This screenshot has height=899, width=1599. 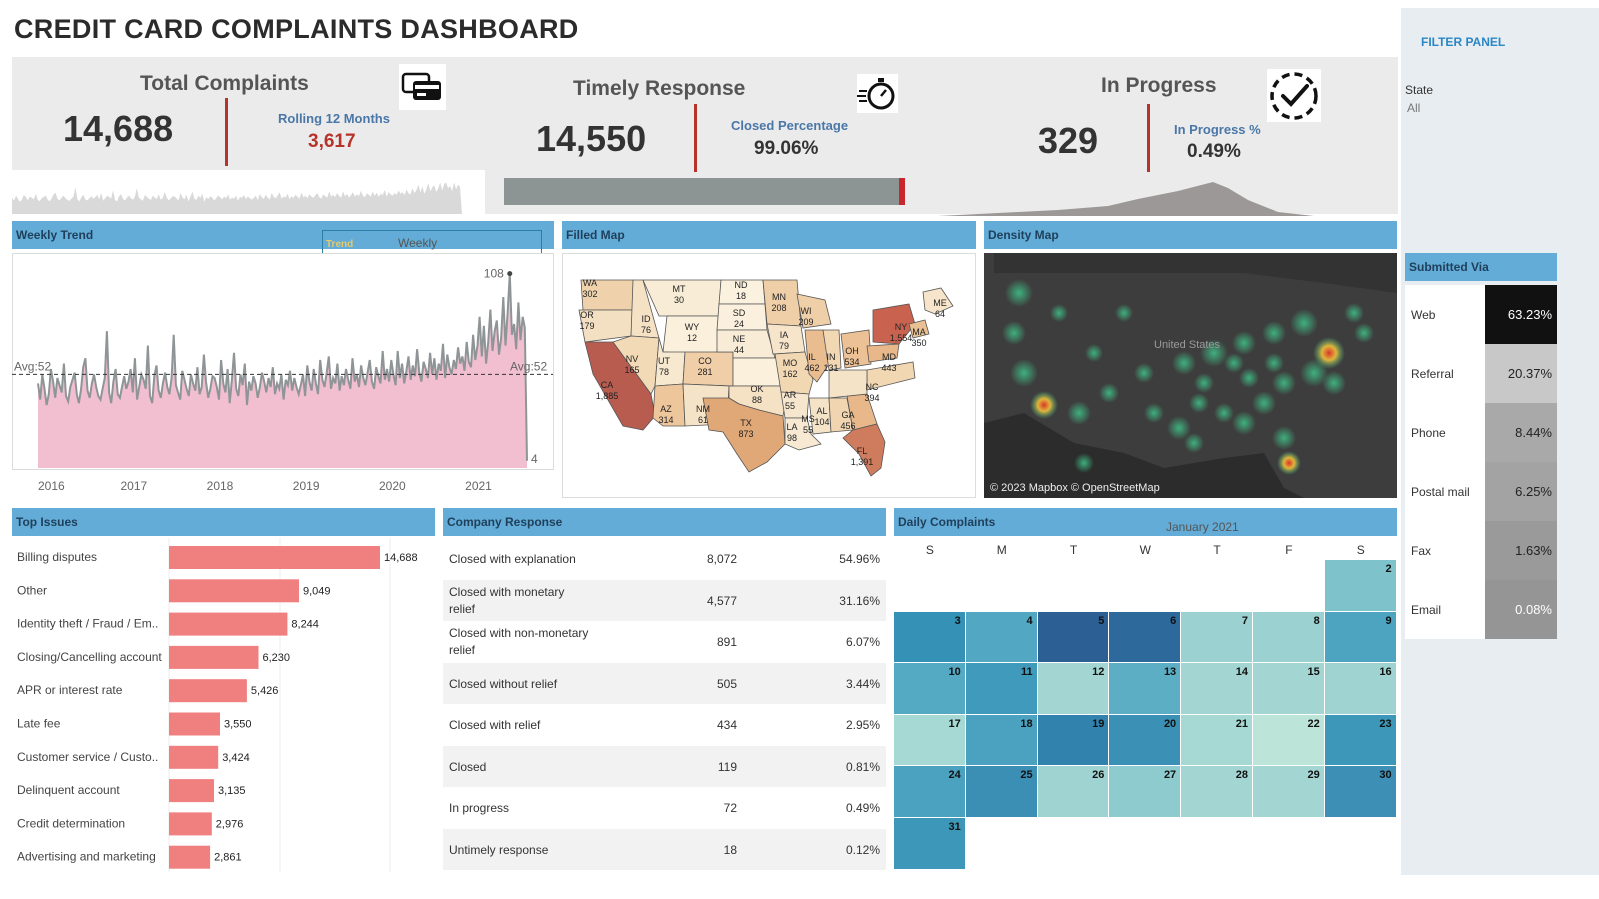 I want to click on calendar-day-cell: 10, so click(x=929, y=688).